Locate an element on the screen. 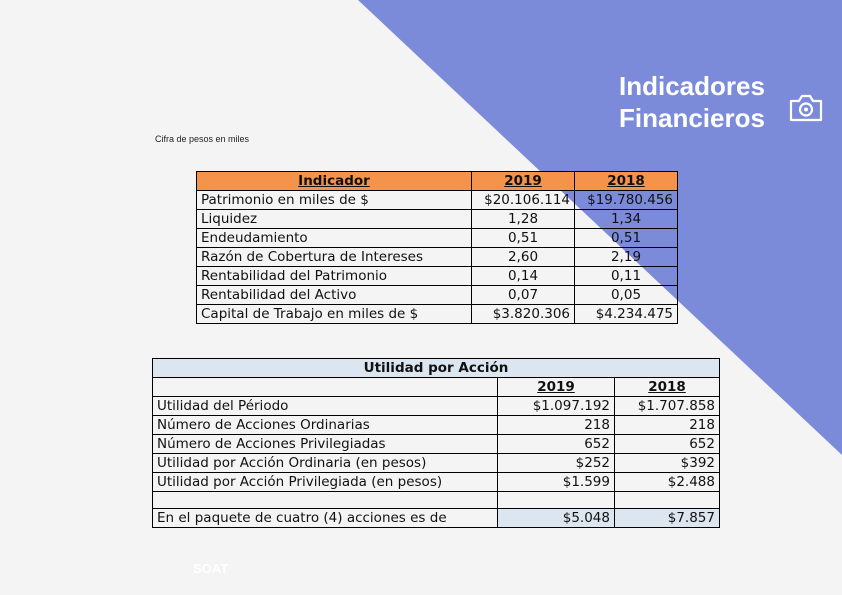  value-2019: 0,14 is located at coordinates (523, 276).